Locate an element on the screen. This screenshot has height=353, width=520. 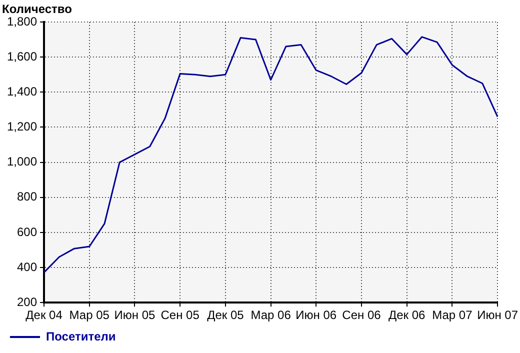
x-tick-label: Сен 05 is located at coordinates (180, 315).